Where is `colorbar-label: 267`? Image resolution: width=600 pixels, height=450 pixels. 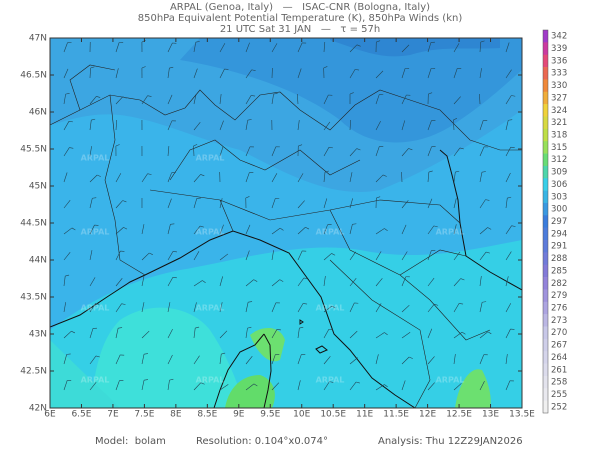
colorbar-label: 267 is located at coordinates (559, 346).